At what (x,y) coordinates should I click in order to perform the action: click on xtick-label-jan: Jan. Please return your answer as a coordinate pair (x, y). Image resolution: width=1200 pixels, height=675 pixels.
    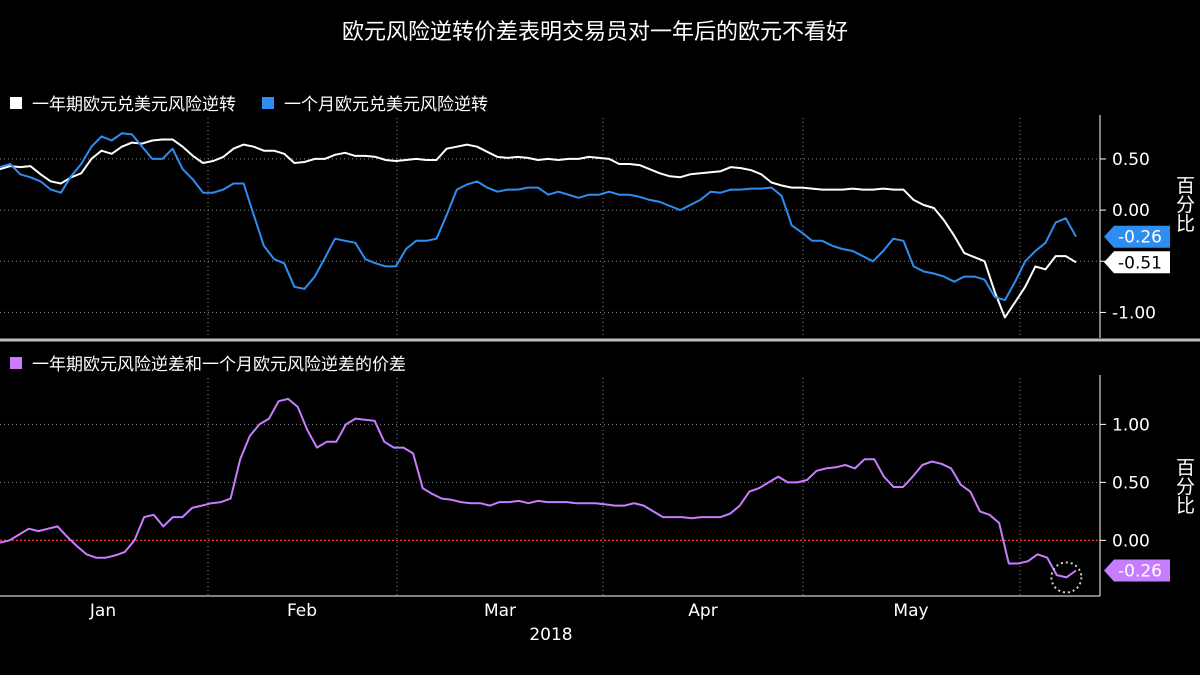
    Looking at the image, I should click on (102, 611).